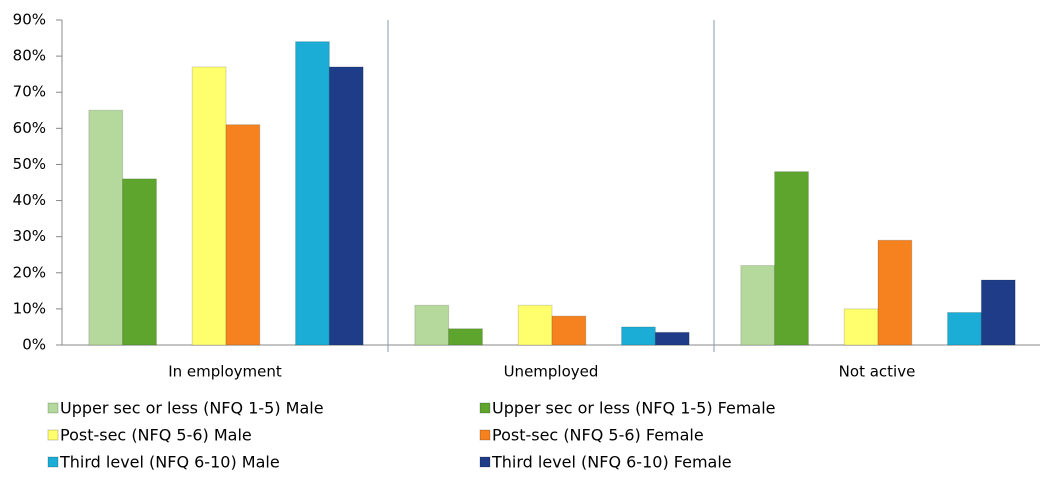 This screenshot has height=480, width=1043. I want to click on y-tick-label: 70%, so click(29, 92).